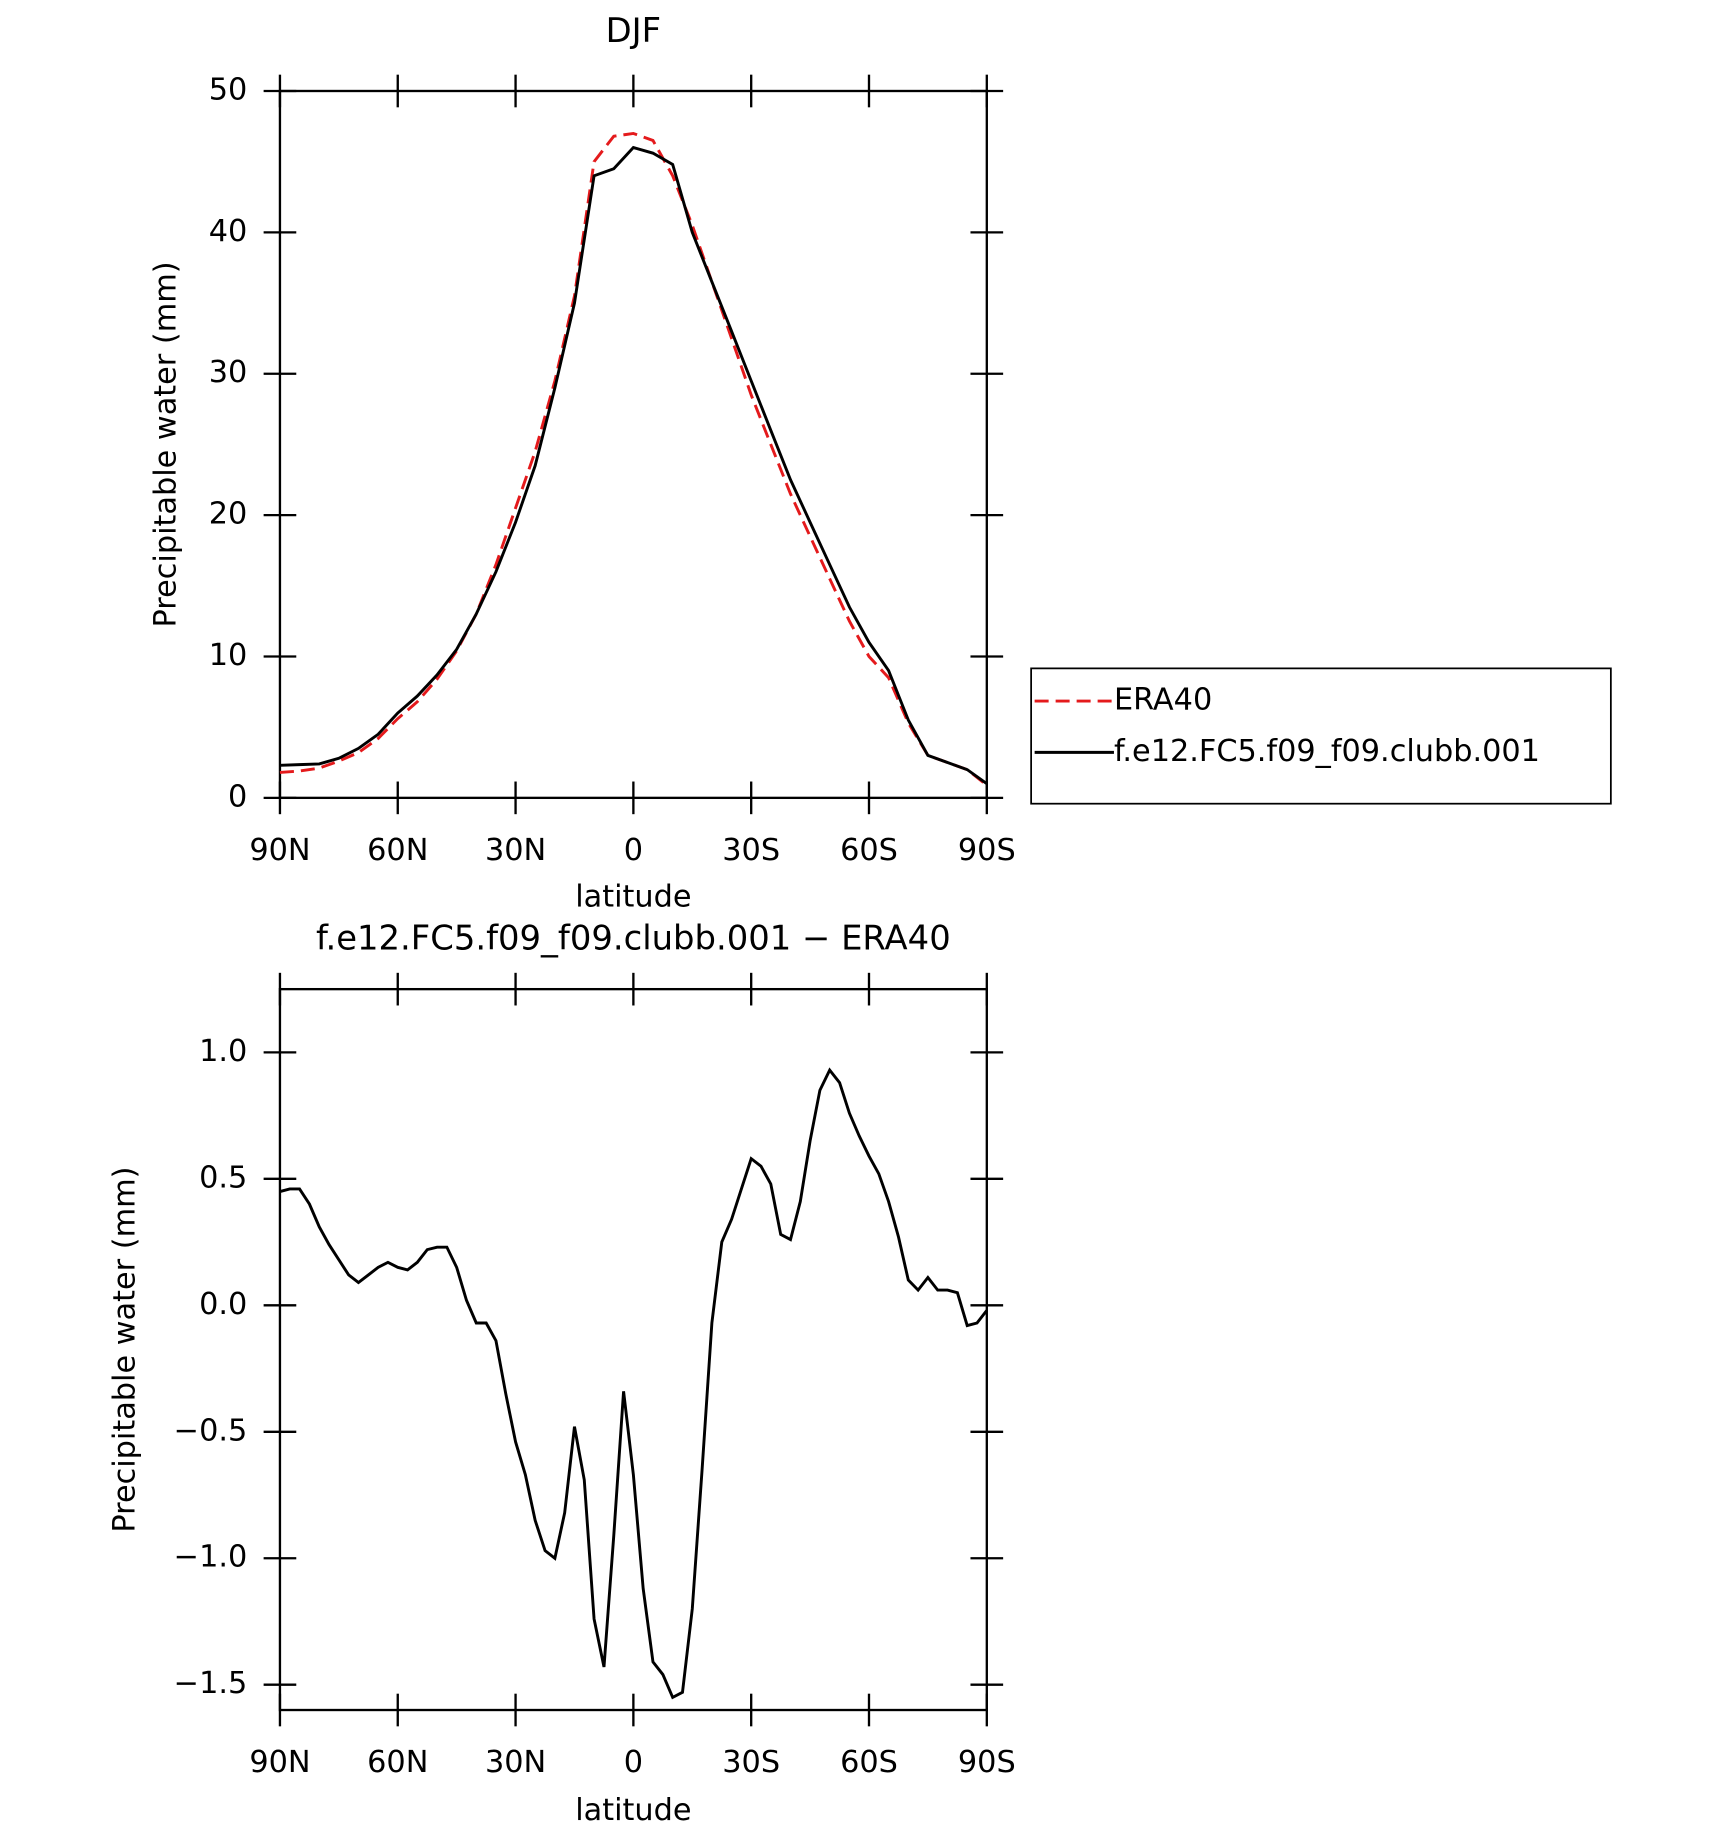 Image resolution: width=1710 pixels, height=1822 pixels. Describe the element at coordinates (228, 372) in the screenshot. I see `y-tick-label: 30` at that location.